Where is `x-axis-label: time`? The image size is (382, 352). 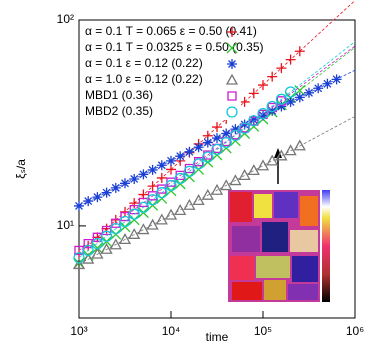
x-axis-label: time is located at coordinates (217, 337).